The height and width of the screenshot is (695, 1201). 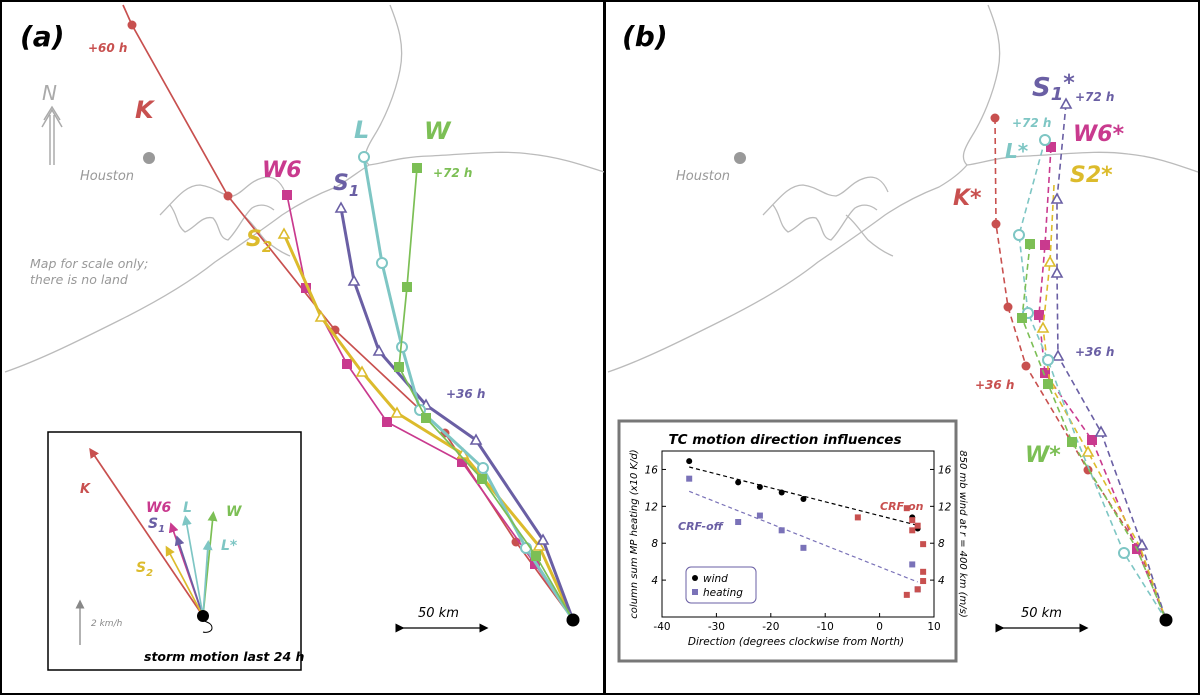 What do you see at coordinates (1017, 151) in the screenshot?
I see `label-l-star: L*` at bounding box center [1017, 151].